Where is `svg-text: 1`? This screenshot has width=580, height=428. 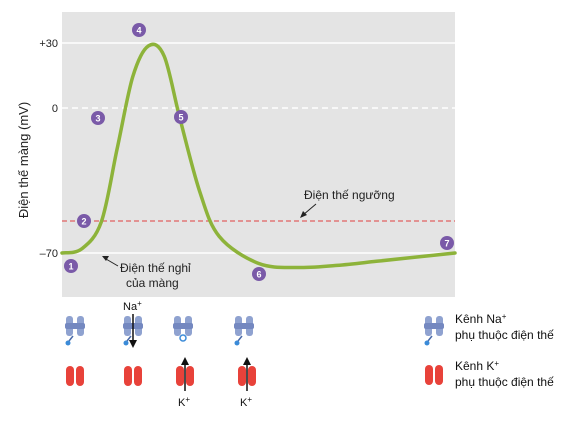 svg-text: 1 is located at coordinates (70, 267).